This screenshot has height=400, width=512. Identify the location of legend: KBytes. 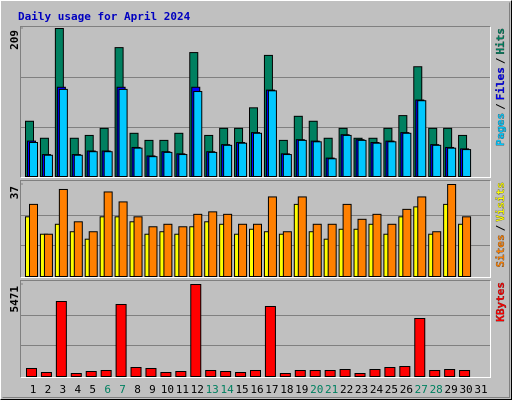
(500, 302).